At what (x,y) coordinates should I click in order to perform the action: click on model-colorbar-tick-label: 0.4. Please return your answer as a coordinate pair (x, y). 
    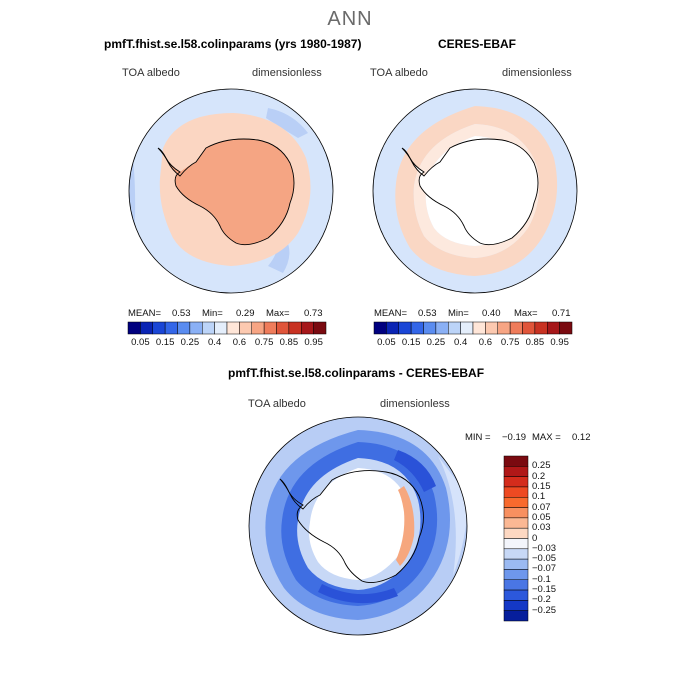
    Looking at the image, I should click on (215, 342).